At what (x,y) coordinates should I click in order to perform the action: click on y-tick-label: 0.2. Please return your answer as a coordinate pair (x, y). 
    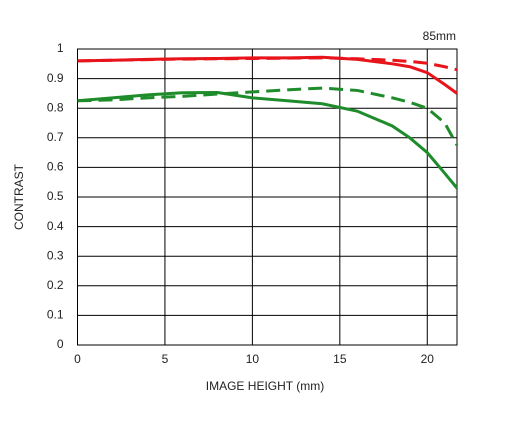
    Looking at the image, I should click on (55, 285).